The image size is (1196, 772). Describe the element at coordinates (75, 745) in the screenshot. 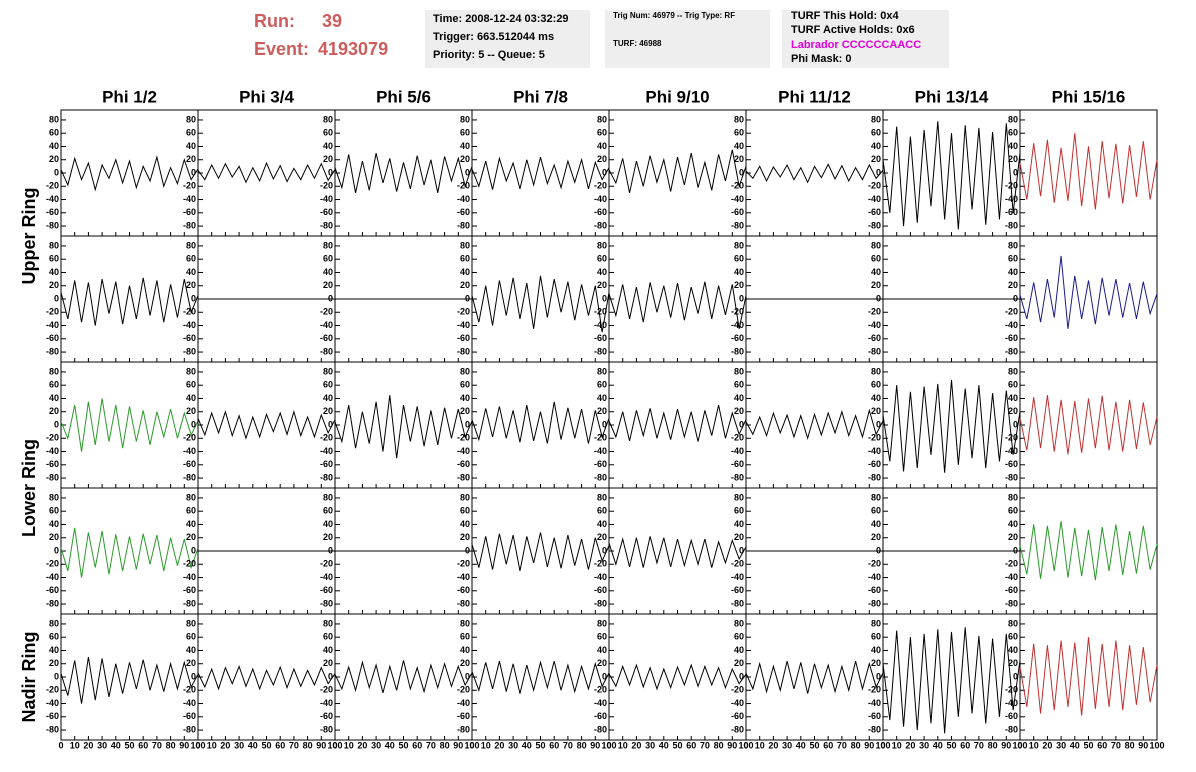

I see `x-tick-label: 10` at that location.